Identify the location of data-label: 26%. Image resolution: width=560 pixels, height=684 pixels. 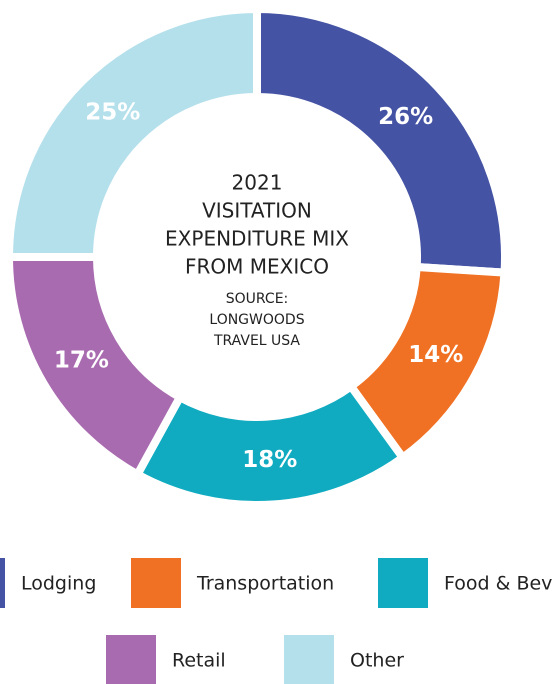
(405, 117).